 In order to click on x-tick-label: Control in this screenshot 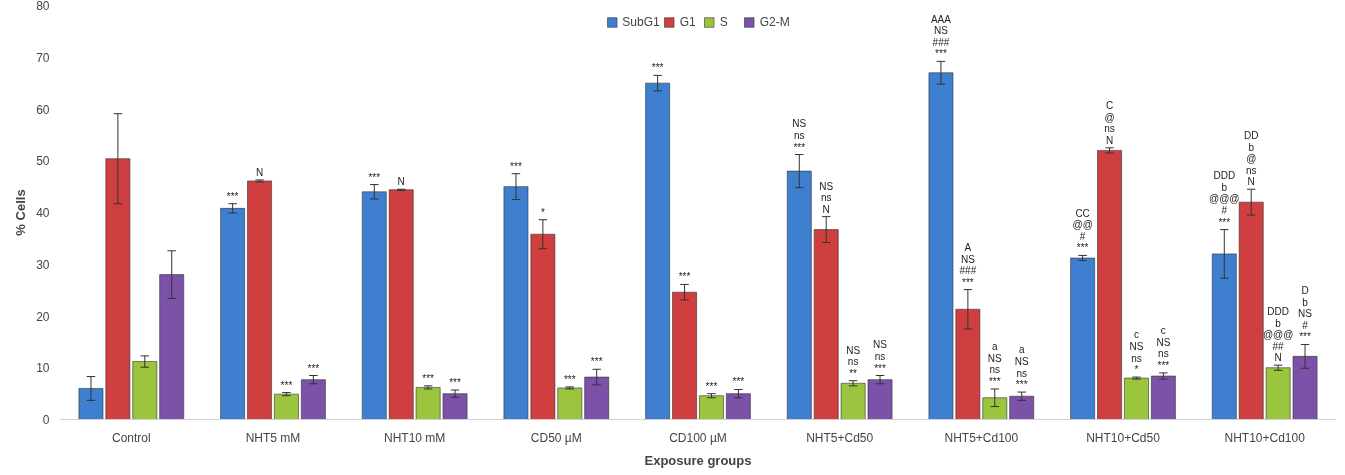, I will do `click(131, 437)`.